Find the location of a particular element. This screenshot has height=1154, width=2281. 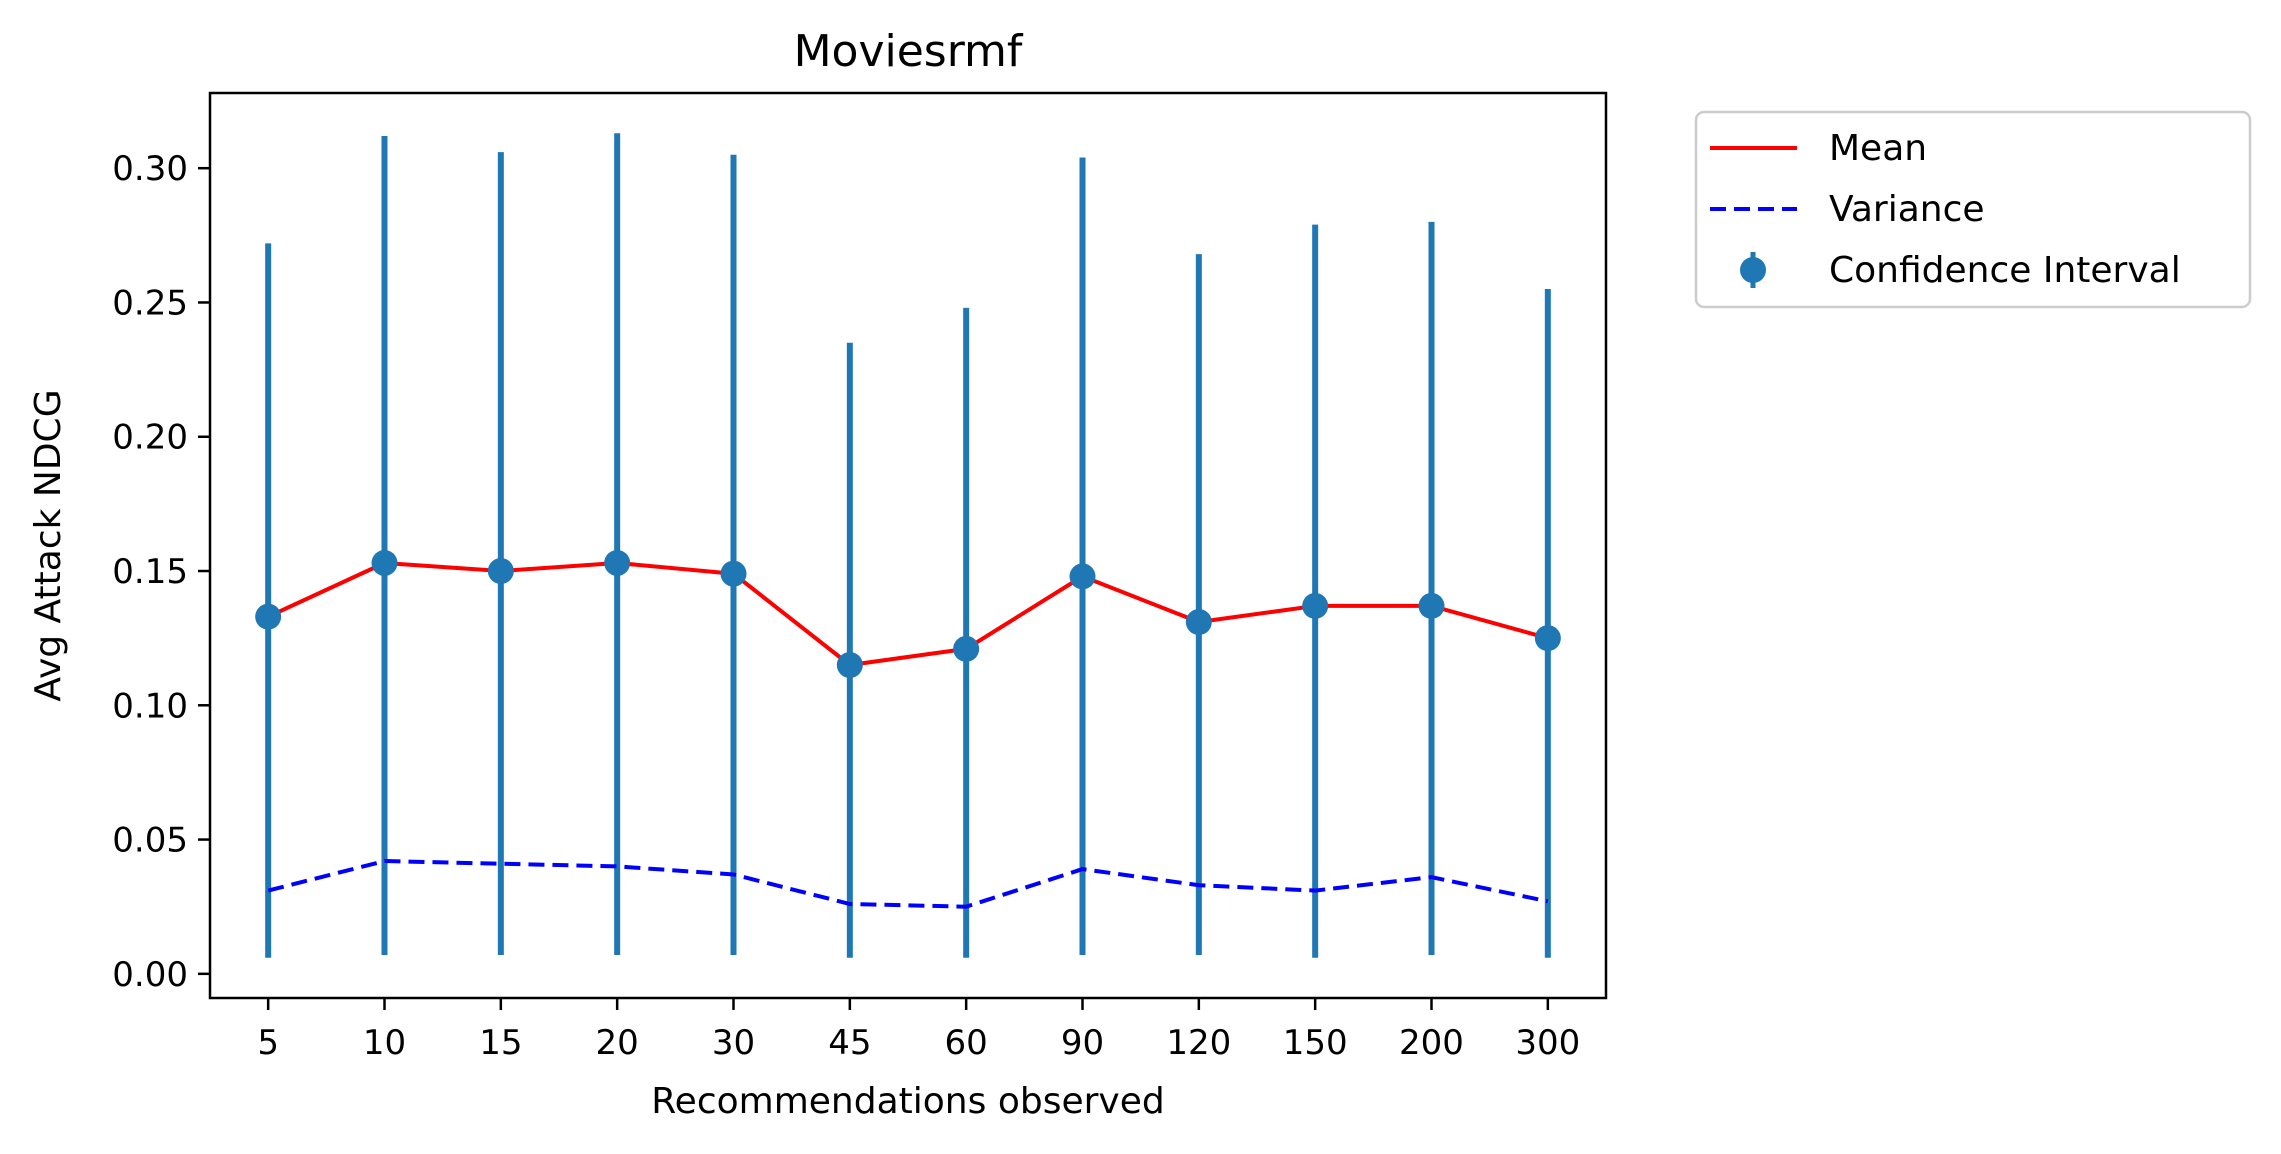

legend-label: Mean is located at coordinates (1878, 148).